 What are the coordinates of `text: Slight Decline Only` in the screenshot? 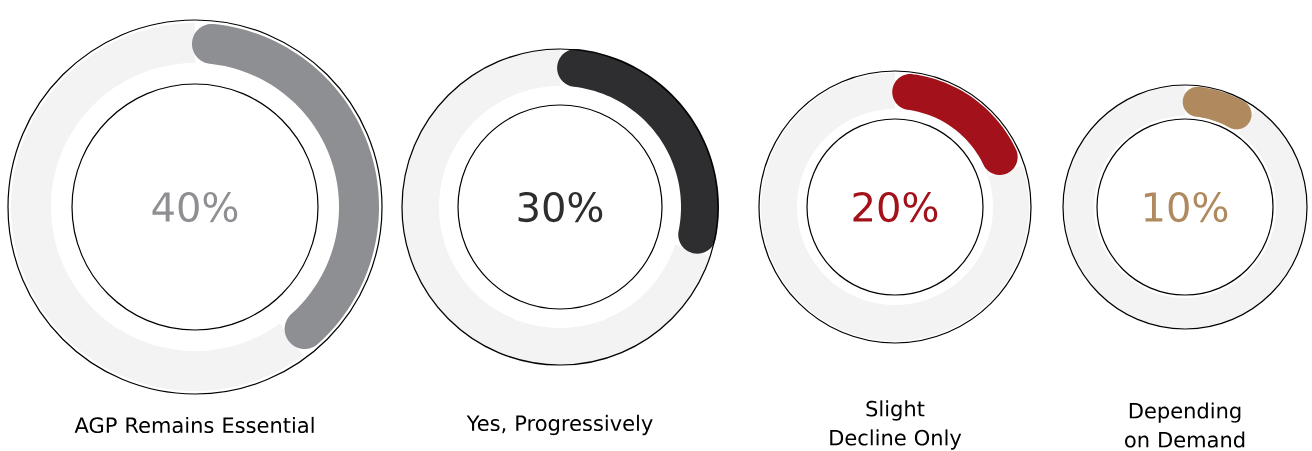 It's located at (896, 425).